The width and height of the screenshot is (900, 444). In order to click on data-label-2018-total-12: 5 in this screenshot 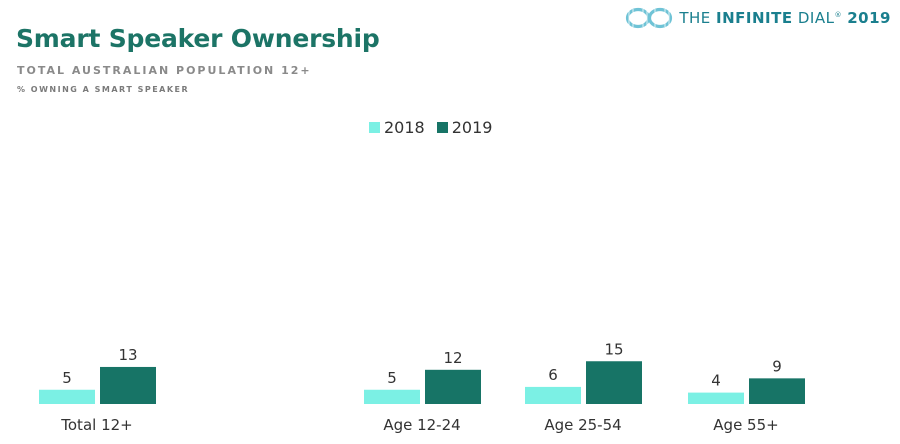, I will do `click(67, 378)`.